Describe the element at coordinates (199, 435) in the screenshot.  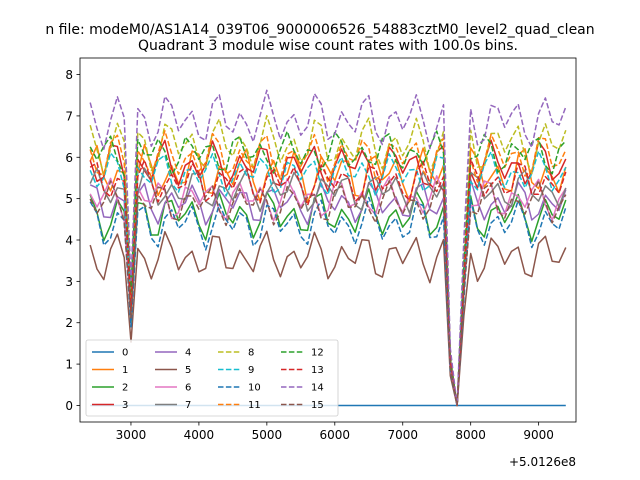
I see `x-tick-label: 4000` at that location.